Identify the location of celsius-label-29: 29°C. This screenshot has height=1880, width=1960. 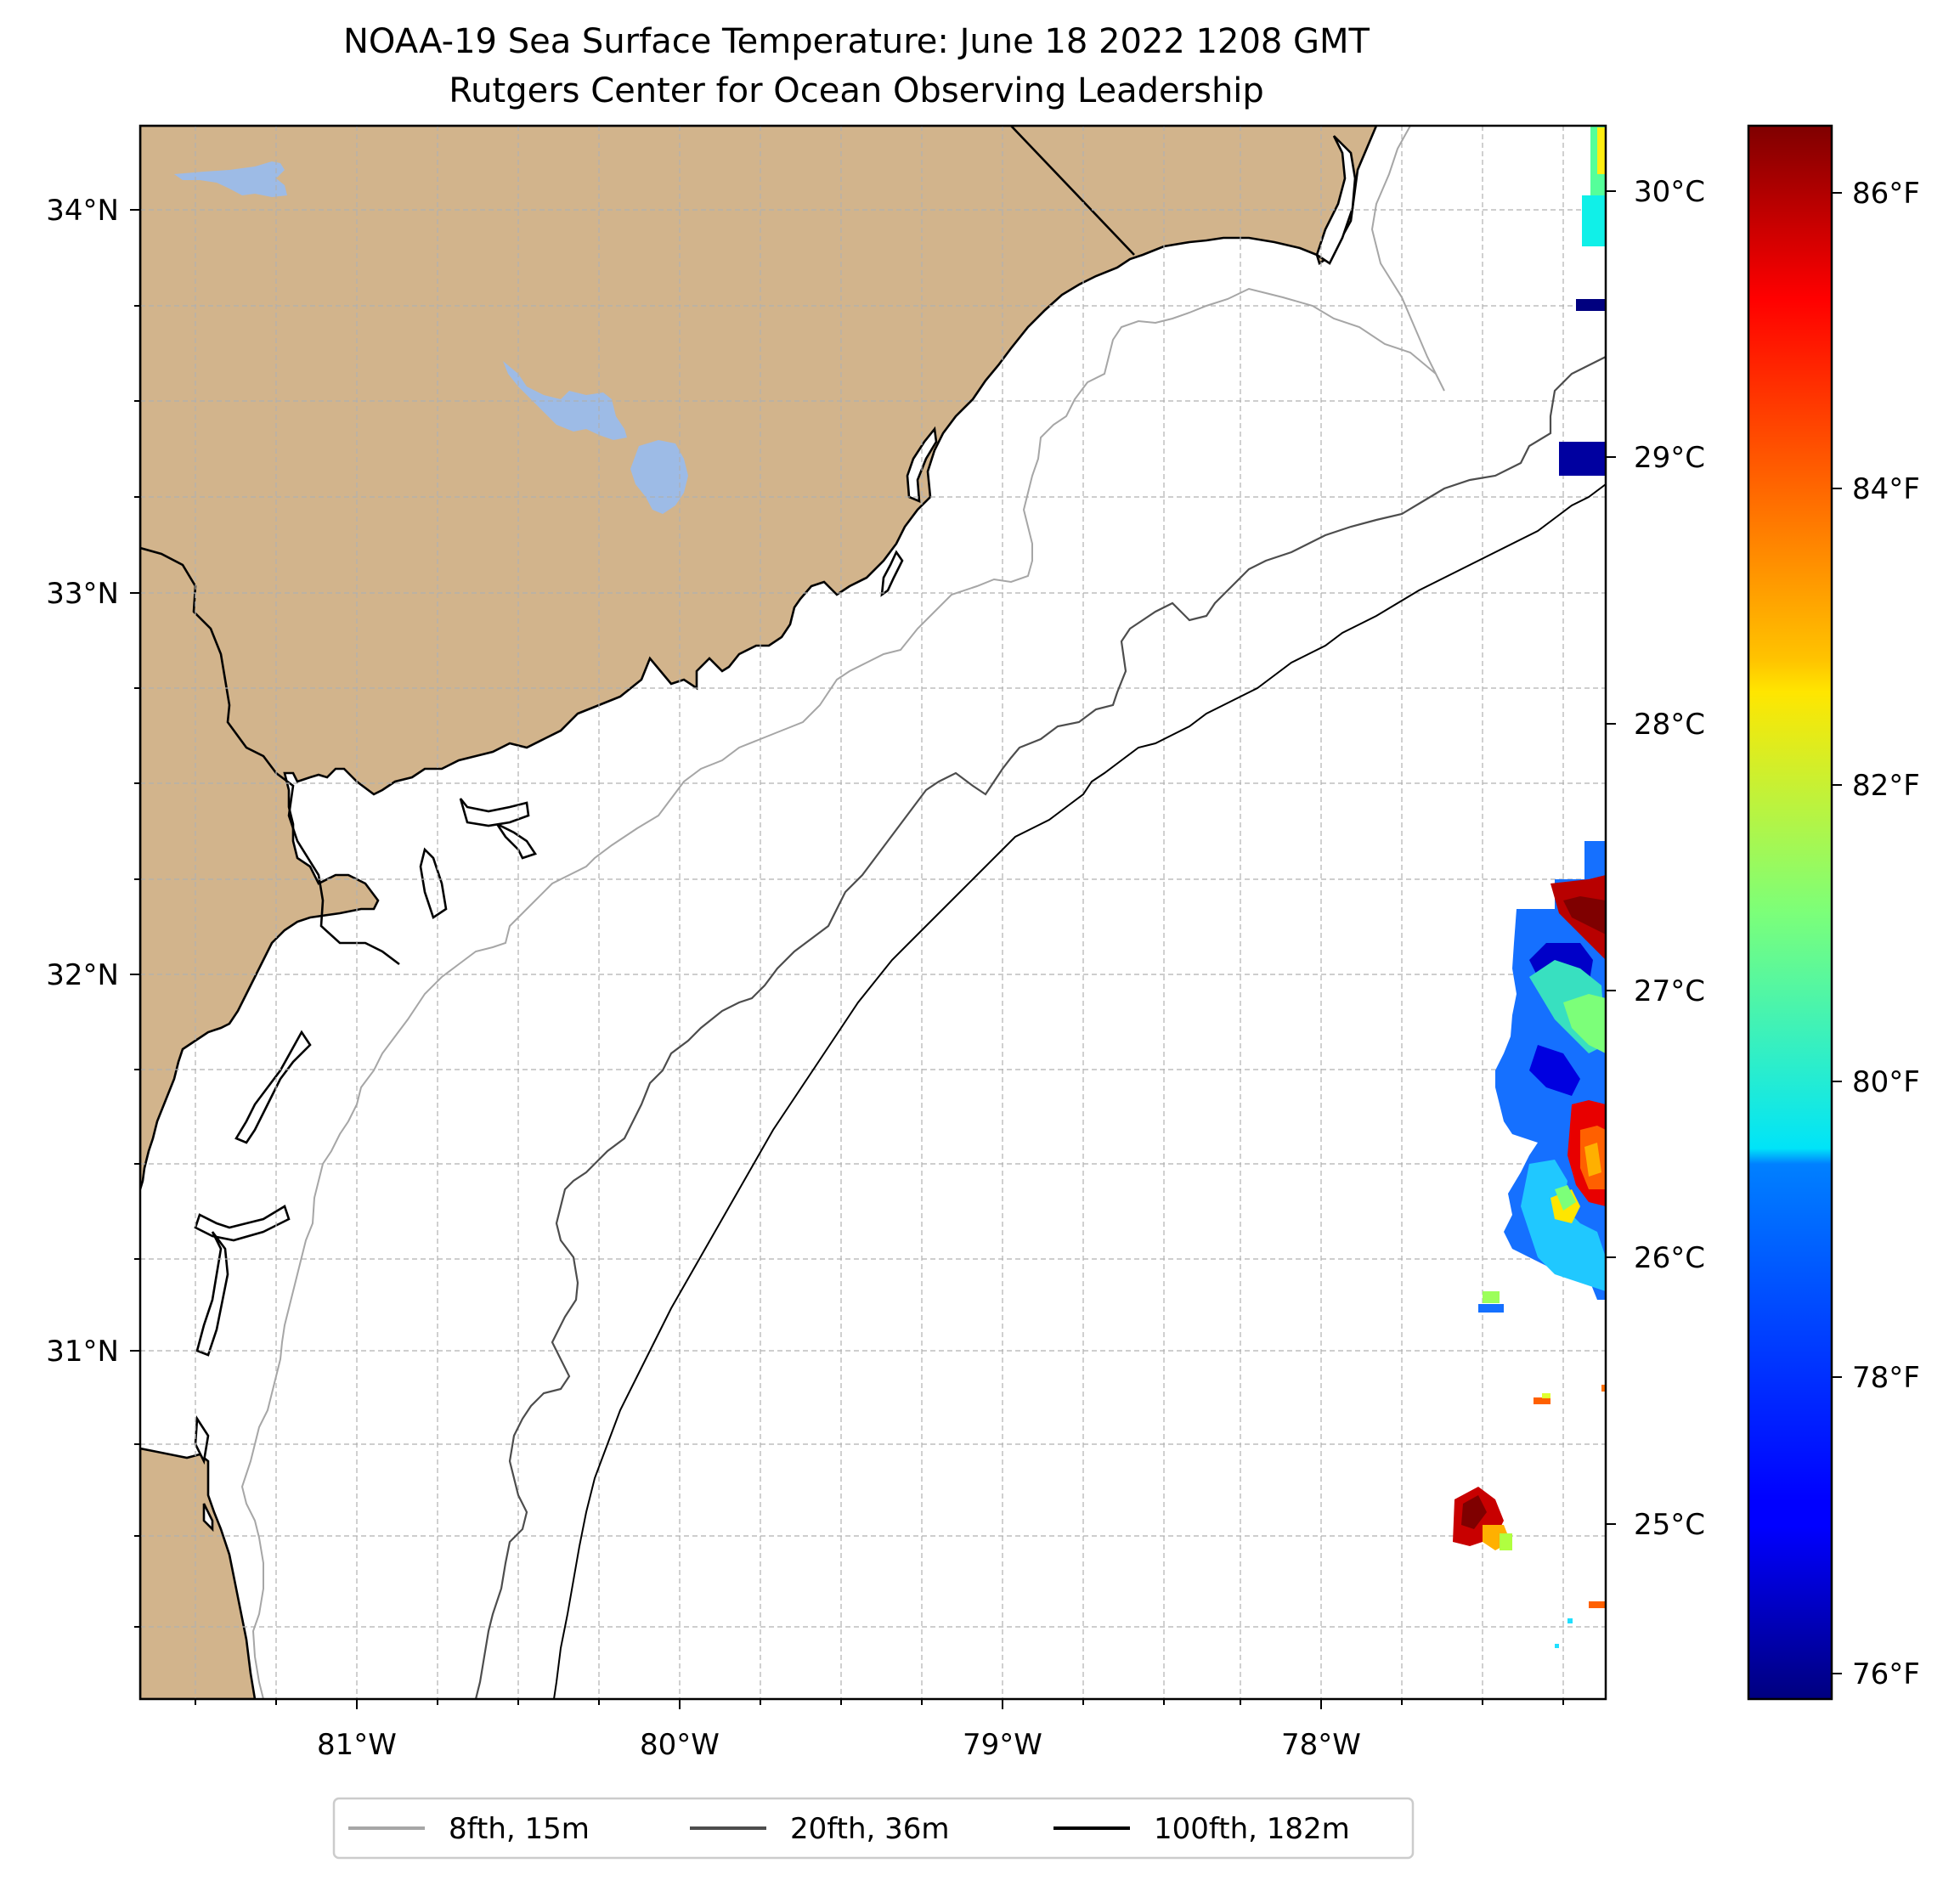
(1670, 458).